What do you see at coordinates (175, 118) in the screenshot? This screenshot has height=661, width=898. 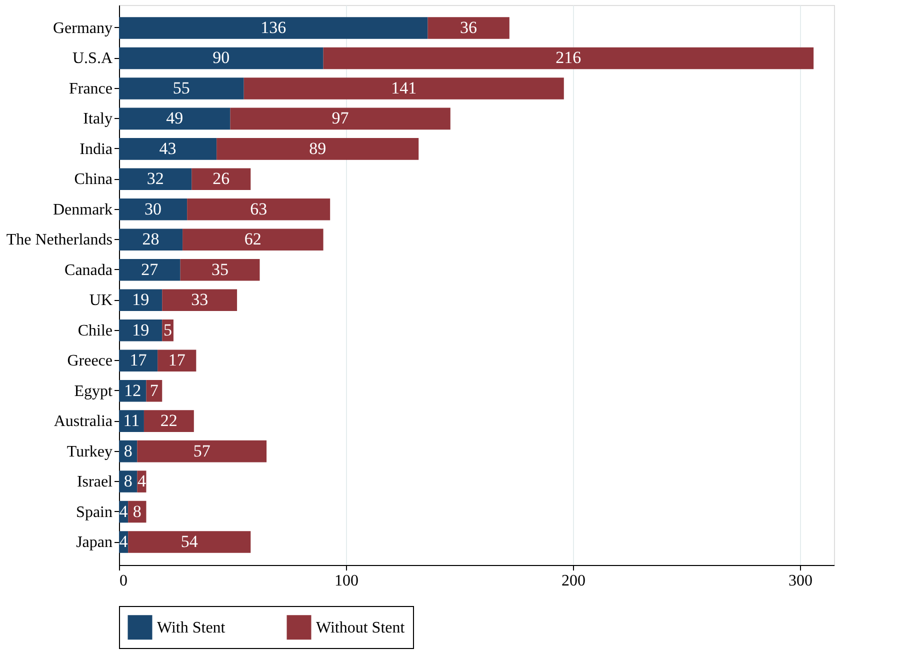 I see `data-label: 49` at bounding box center [175, 118].